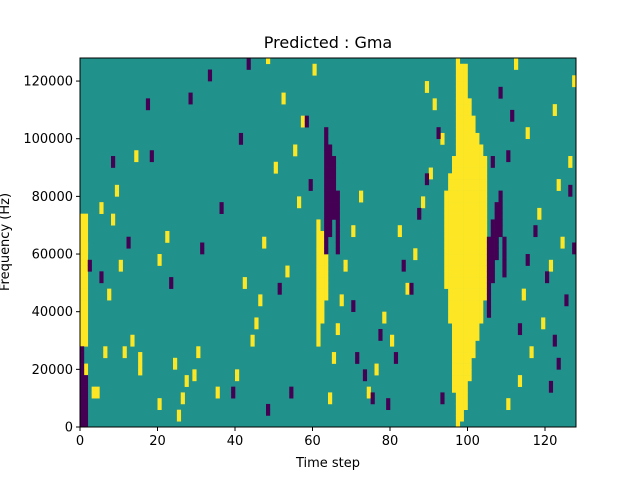  What do you see at coordinates (328, 42) in the screenshot?
I see `chart-title: Predicted : Gma` at bounding box center [328, 42].